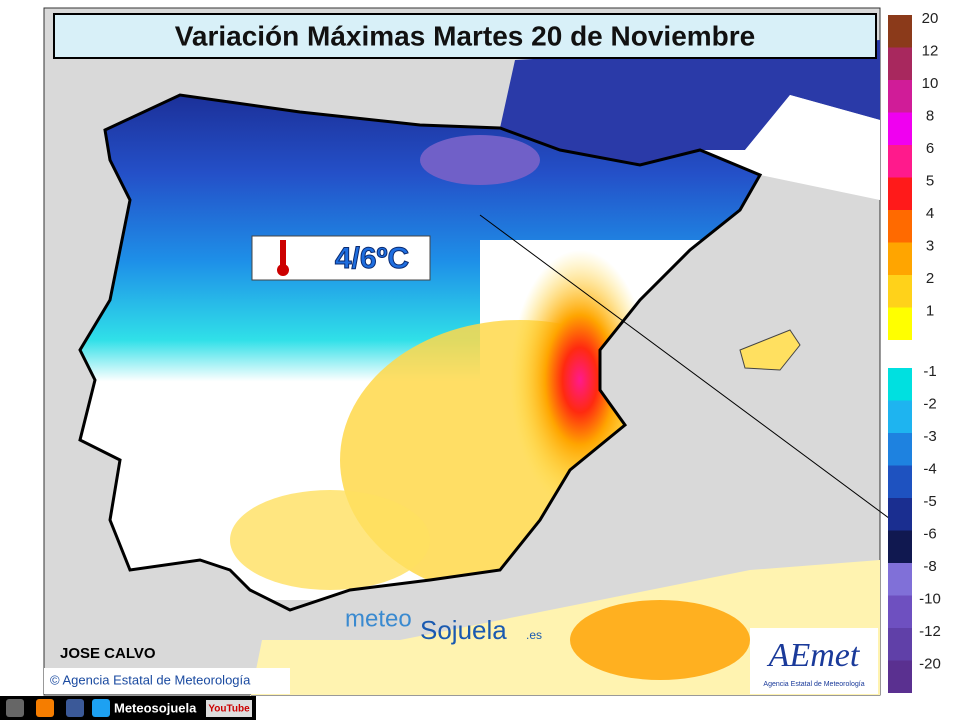 This screenshot has width=960, height=725. What do you see at coordinates (930, 310) in the screenshot?
I see `legend-label: 1` at bounding box center [930, 310].